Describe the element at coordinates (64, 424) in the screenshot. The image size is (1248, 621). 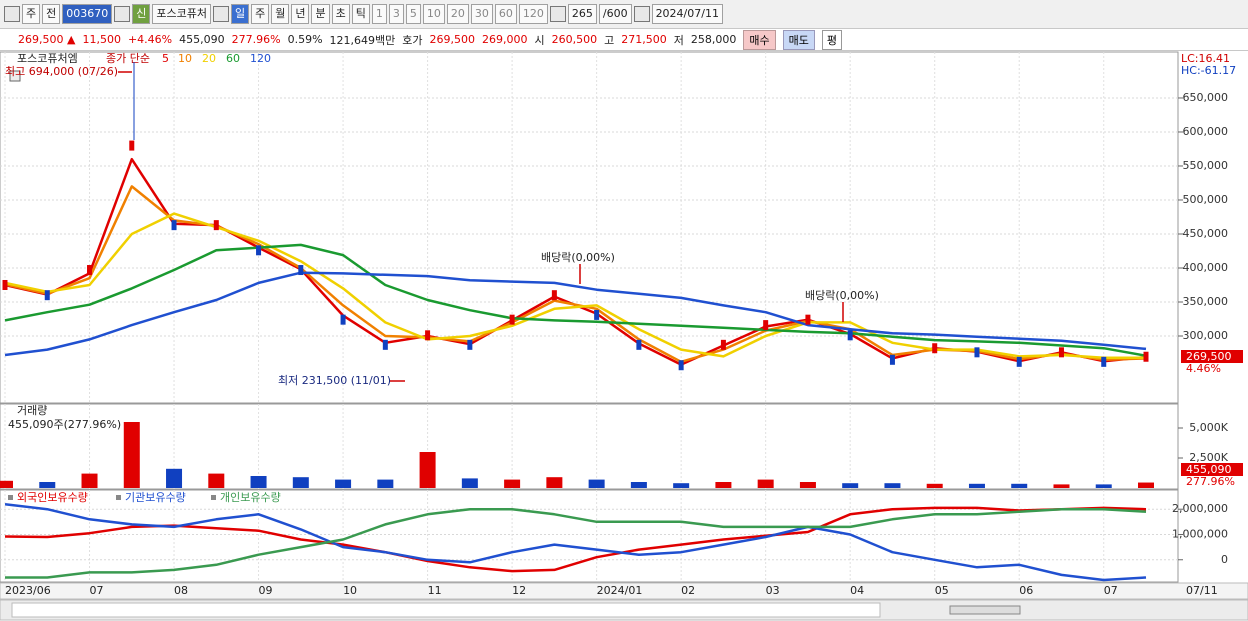
I see `panel-subtitle: 455,090주(277.96%)` at that location.